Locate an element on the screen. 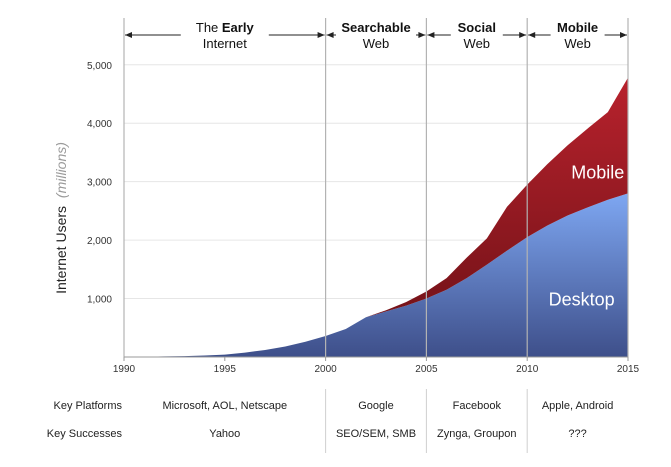 The height and width of the screenshot is (467, 671). y-tick-label-2: 3,000 is located at coordinates (99, 183).